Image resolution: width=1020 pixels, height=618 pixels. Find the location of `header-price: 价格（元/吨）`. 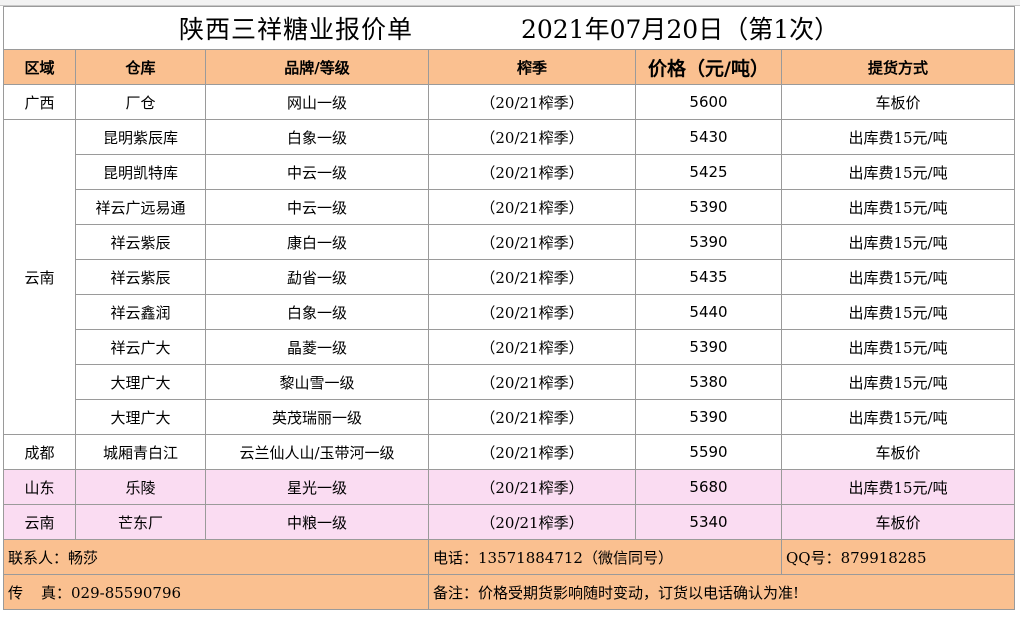

header-price: 价格（元/吨） is located at coordinates (708, 67).